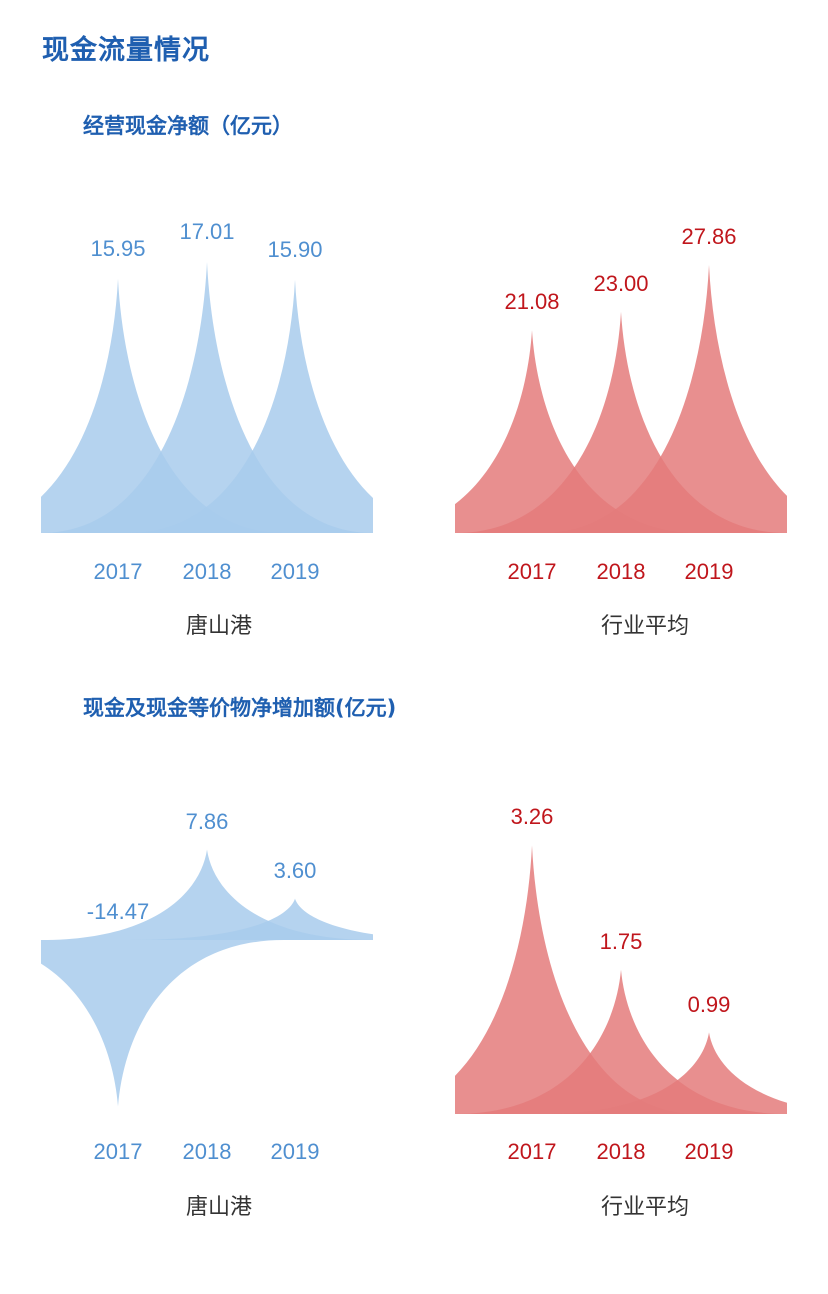 Image resolution: width=828 pixels, height=1294 pixels. Describe the element at coordinates (531, 301) in the screenshot. I see `value-label: 21.08` at that location.